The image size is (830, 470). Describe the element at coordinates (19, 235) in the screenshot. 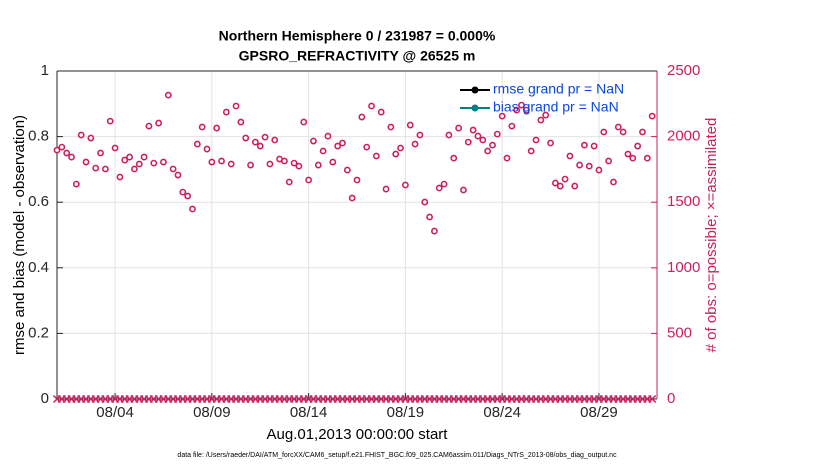

I see `y-axis-label: rmse and bias (model - observation)` at that location.